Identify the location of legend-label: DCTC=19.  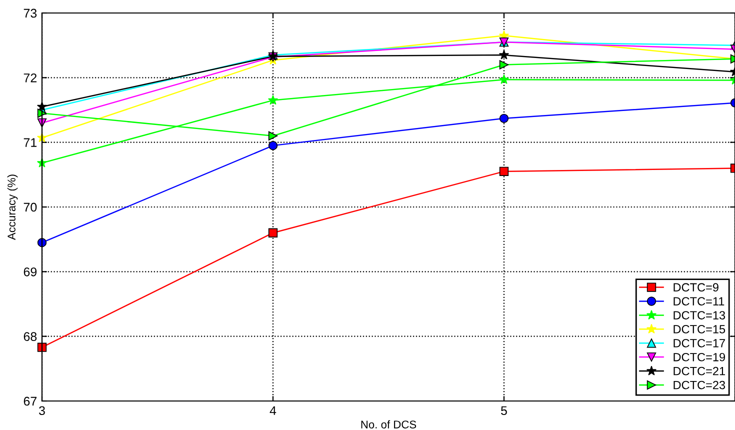
(699, 357).